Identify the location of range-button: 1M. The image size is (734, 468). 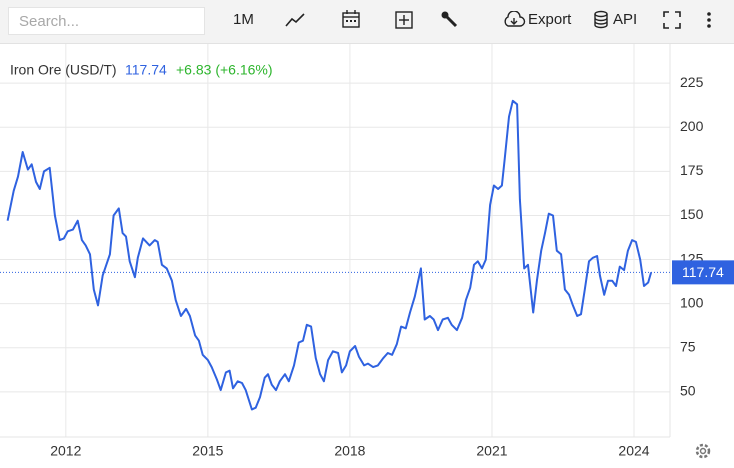
(243, 19).